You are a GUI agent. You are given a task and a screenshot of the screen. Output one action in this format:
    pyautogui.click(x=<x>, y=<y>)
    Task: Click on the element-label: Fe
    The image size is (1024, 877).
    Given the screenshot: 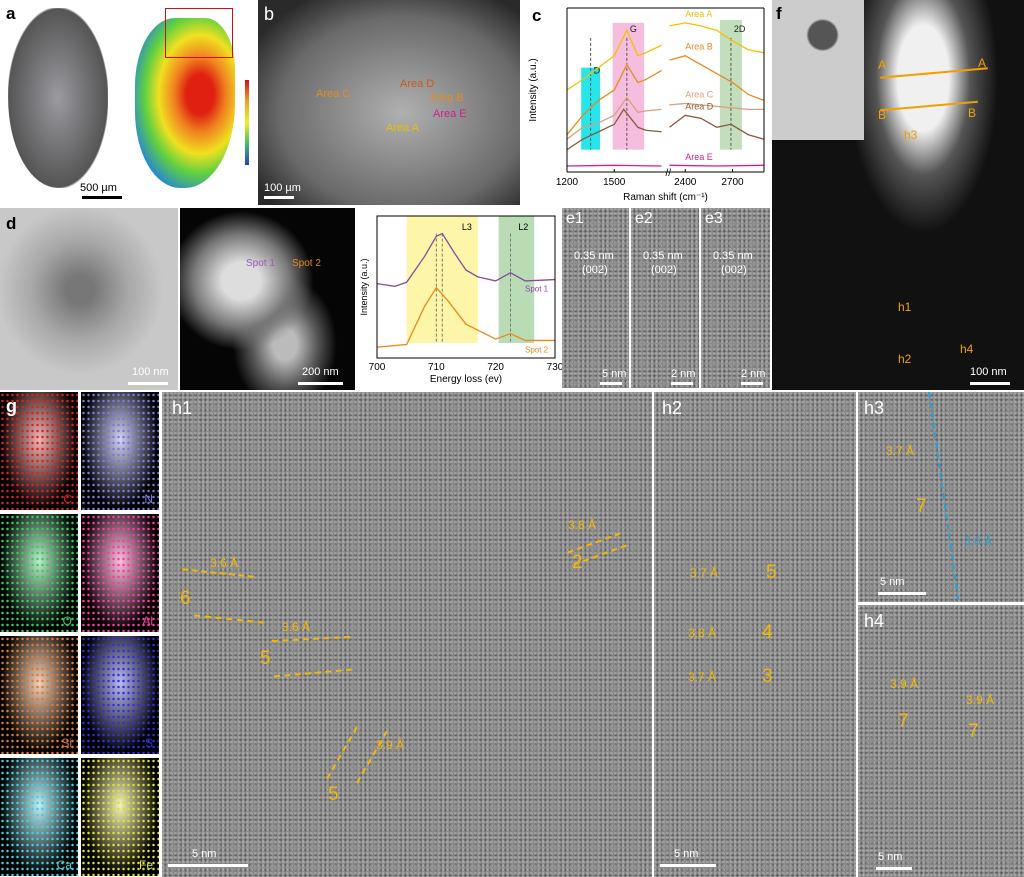 What is the action you would take?
    pyautogui.click(x=145, y=865)
    